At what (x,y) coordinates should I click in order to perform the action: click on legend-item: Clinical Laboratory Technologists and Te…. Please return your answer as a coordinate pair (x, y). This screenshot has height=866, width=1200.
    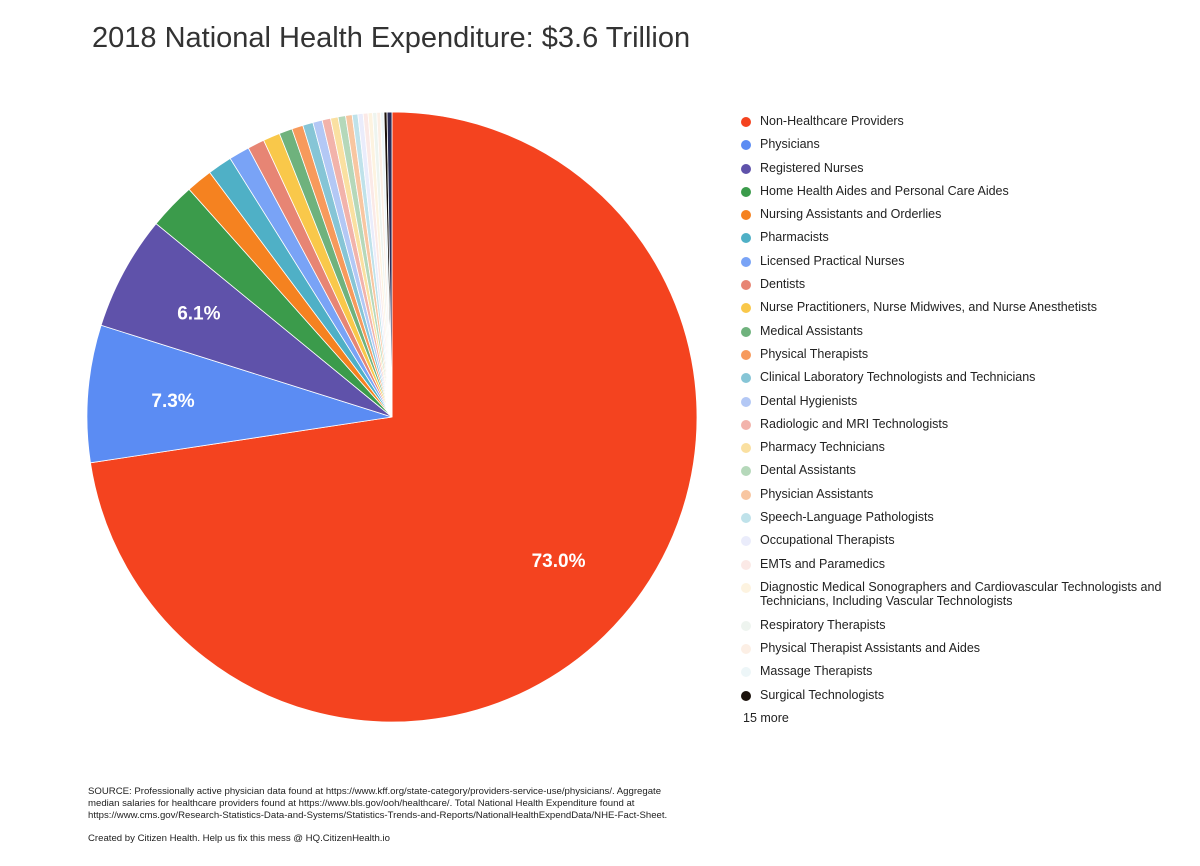
    Looking at the image, I should click on (962, 377).